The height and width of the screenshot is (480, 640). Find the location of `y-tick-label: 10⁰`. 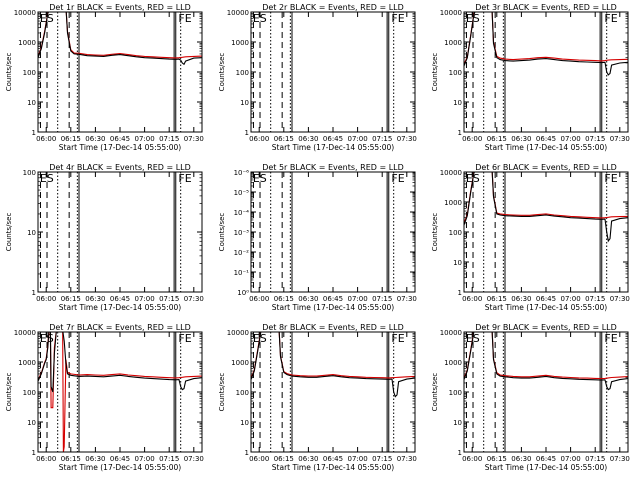

y-tick-label: 10⁰ is located at coordinates (243, 293).